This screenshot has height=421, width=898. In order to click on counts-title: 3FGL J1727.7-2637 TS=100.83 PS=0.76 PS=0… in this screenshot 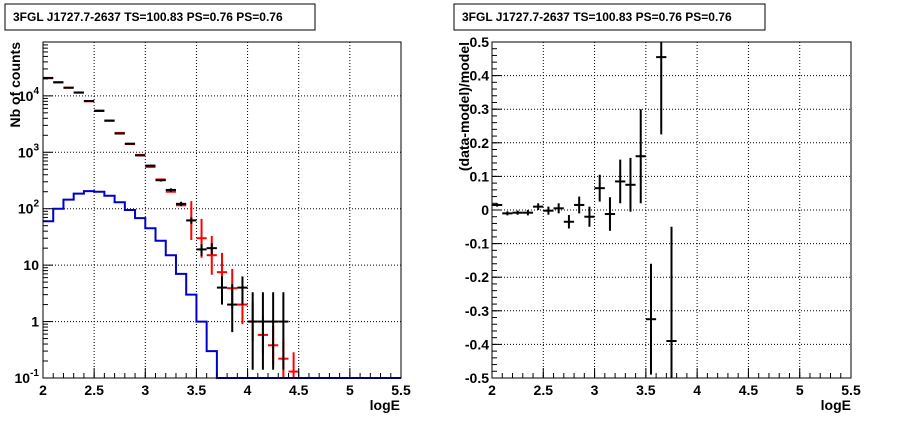, I will do `click(148, 17)`.